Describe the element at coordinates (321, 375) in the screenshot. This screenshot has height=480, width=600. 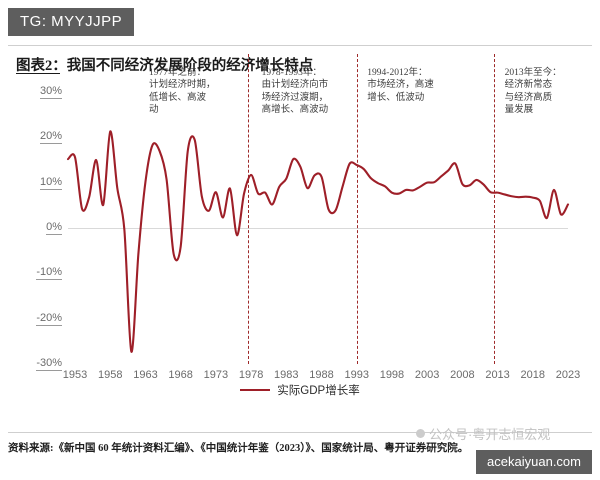
I see `x-axis-tick: 1988` at that location.